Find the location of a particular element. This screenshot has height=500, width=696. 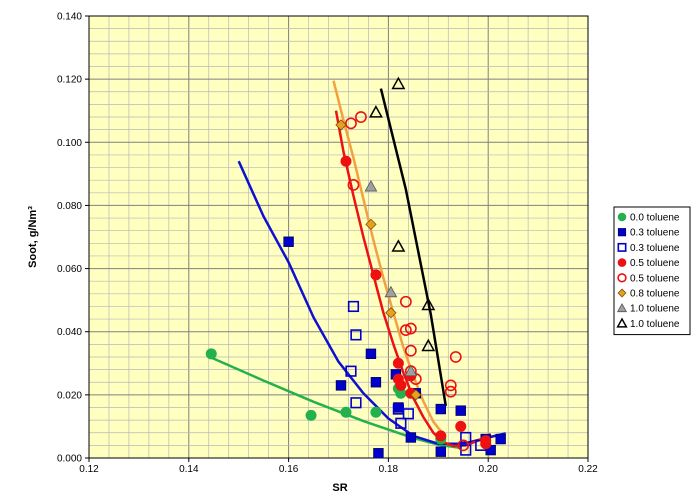

y-tick-label: 0.020 is located at coordinates (69, 395).